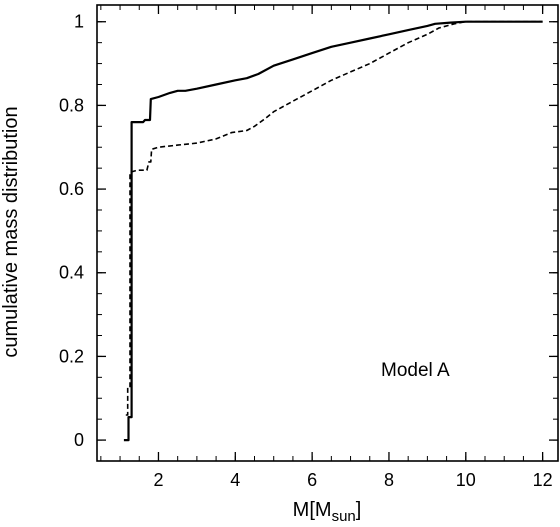 This screenshot has width=560, height=527. I want to click on y-tick-label: 0.6, so click(71, 189).